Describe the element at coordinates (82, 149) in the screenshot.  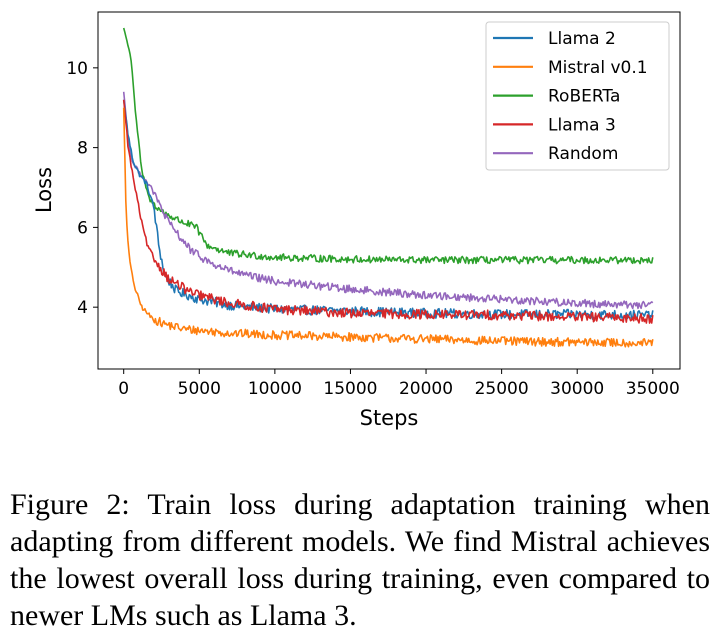
I see `y-tick-label: 8` at that location.